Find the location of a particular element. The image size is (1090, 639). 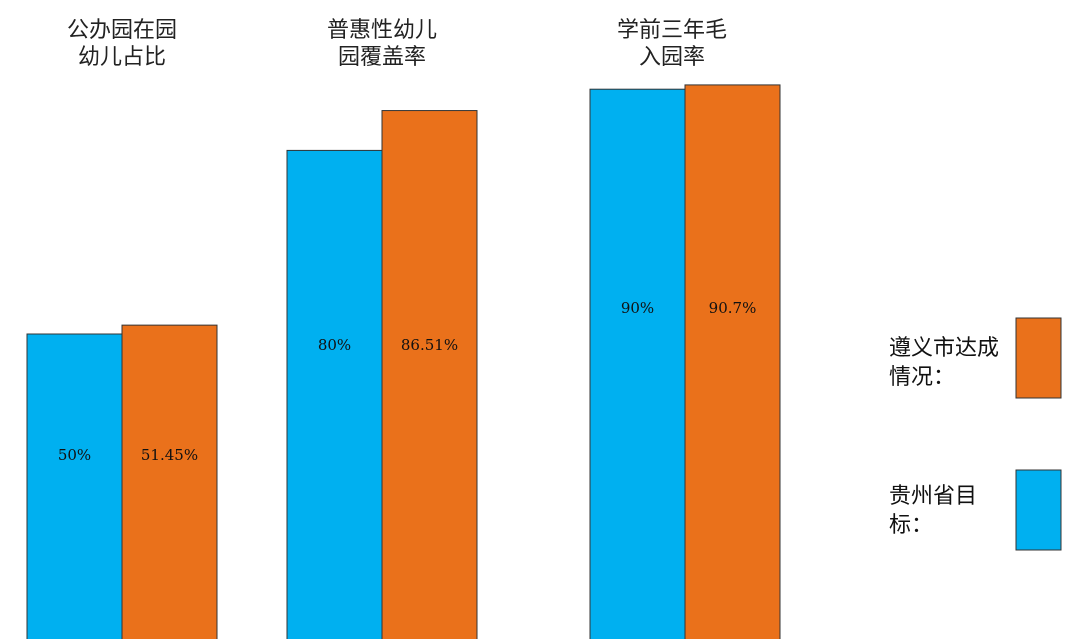

data-label: 51.45% is located at coordinates (169, 455).